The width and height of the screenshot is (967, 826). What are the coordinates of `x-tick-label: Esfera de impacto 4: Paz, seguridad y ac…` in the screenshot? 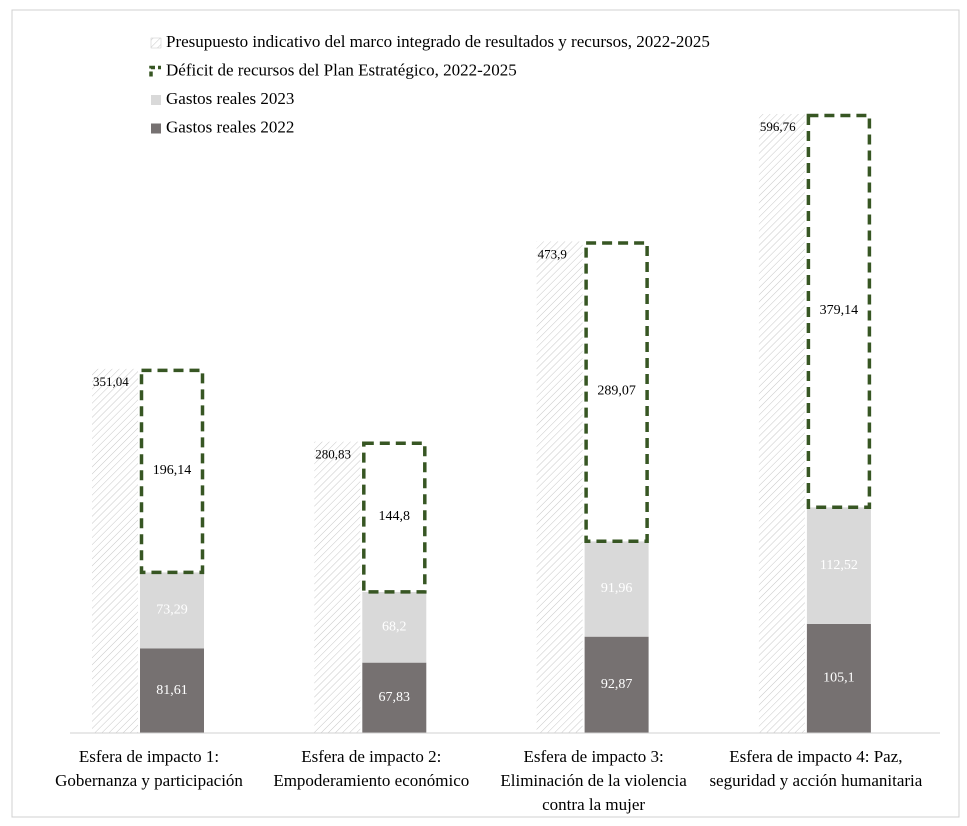 It's located at (816, 768).